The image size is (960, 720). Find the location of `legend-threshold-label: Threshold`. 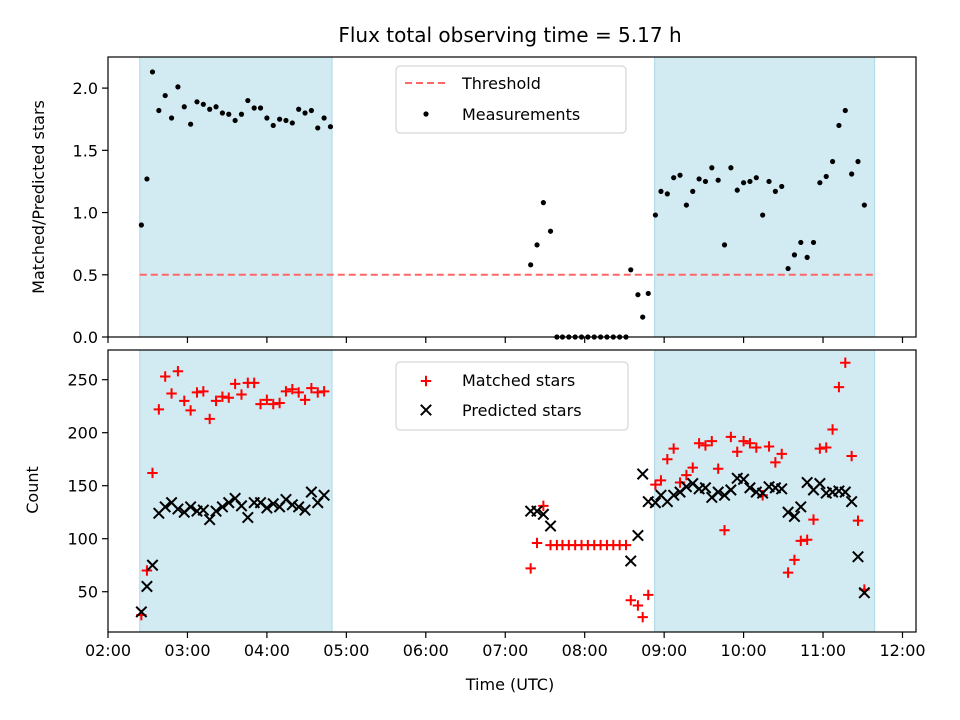

legend-threshold-label: Threshold is located at coordinates (501, 83).